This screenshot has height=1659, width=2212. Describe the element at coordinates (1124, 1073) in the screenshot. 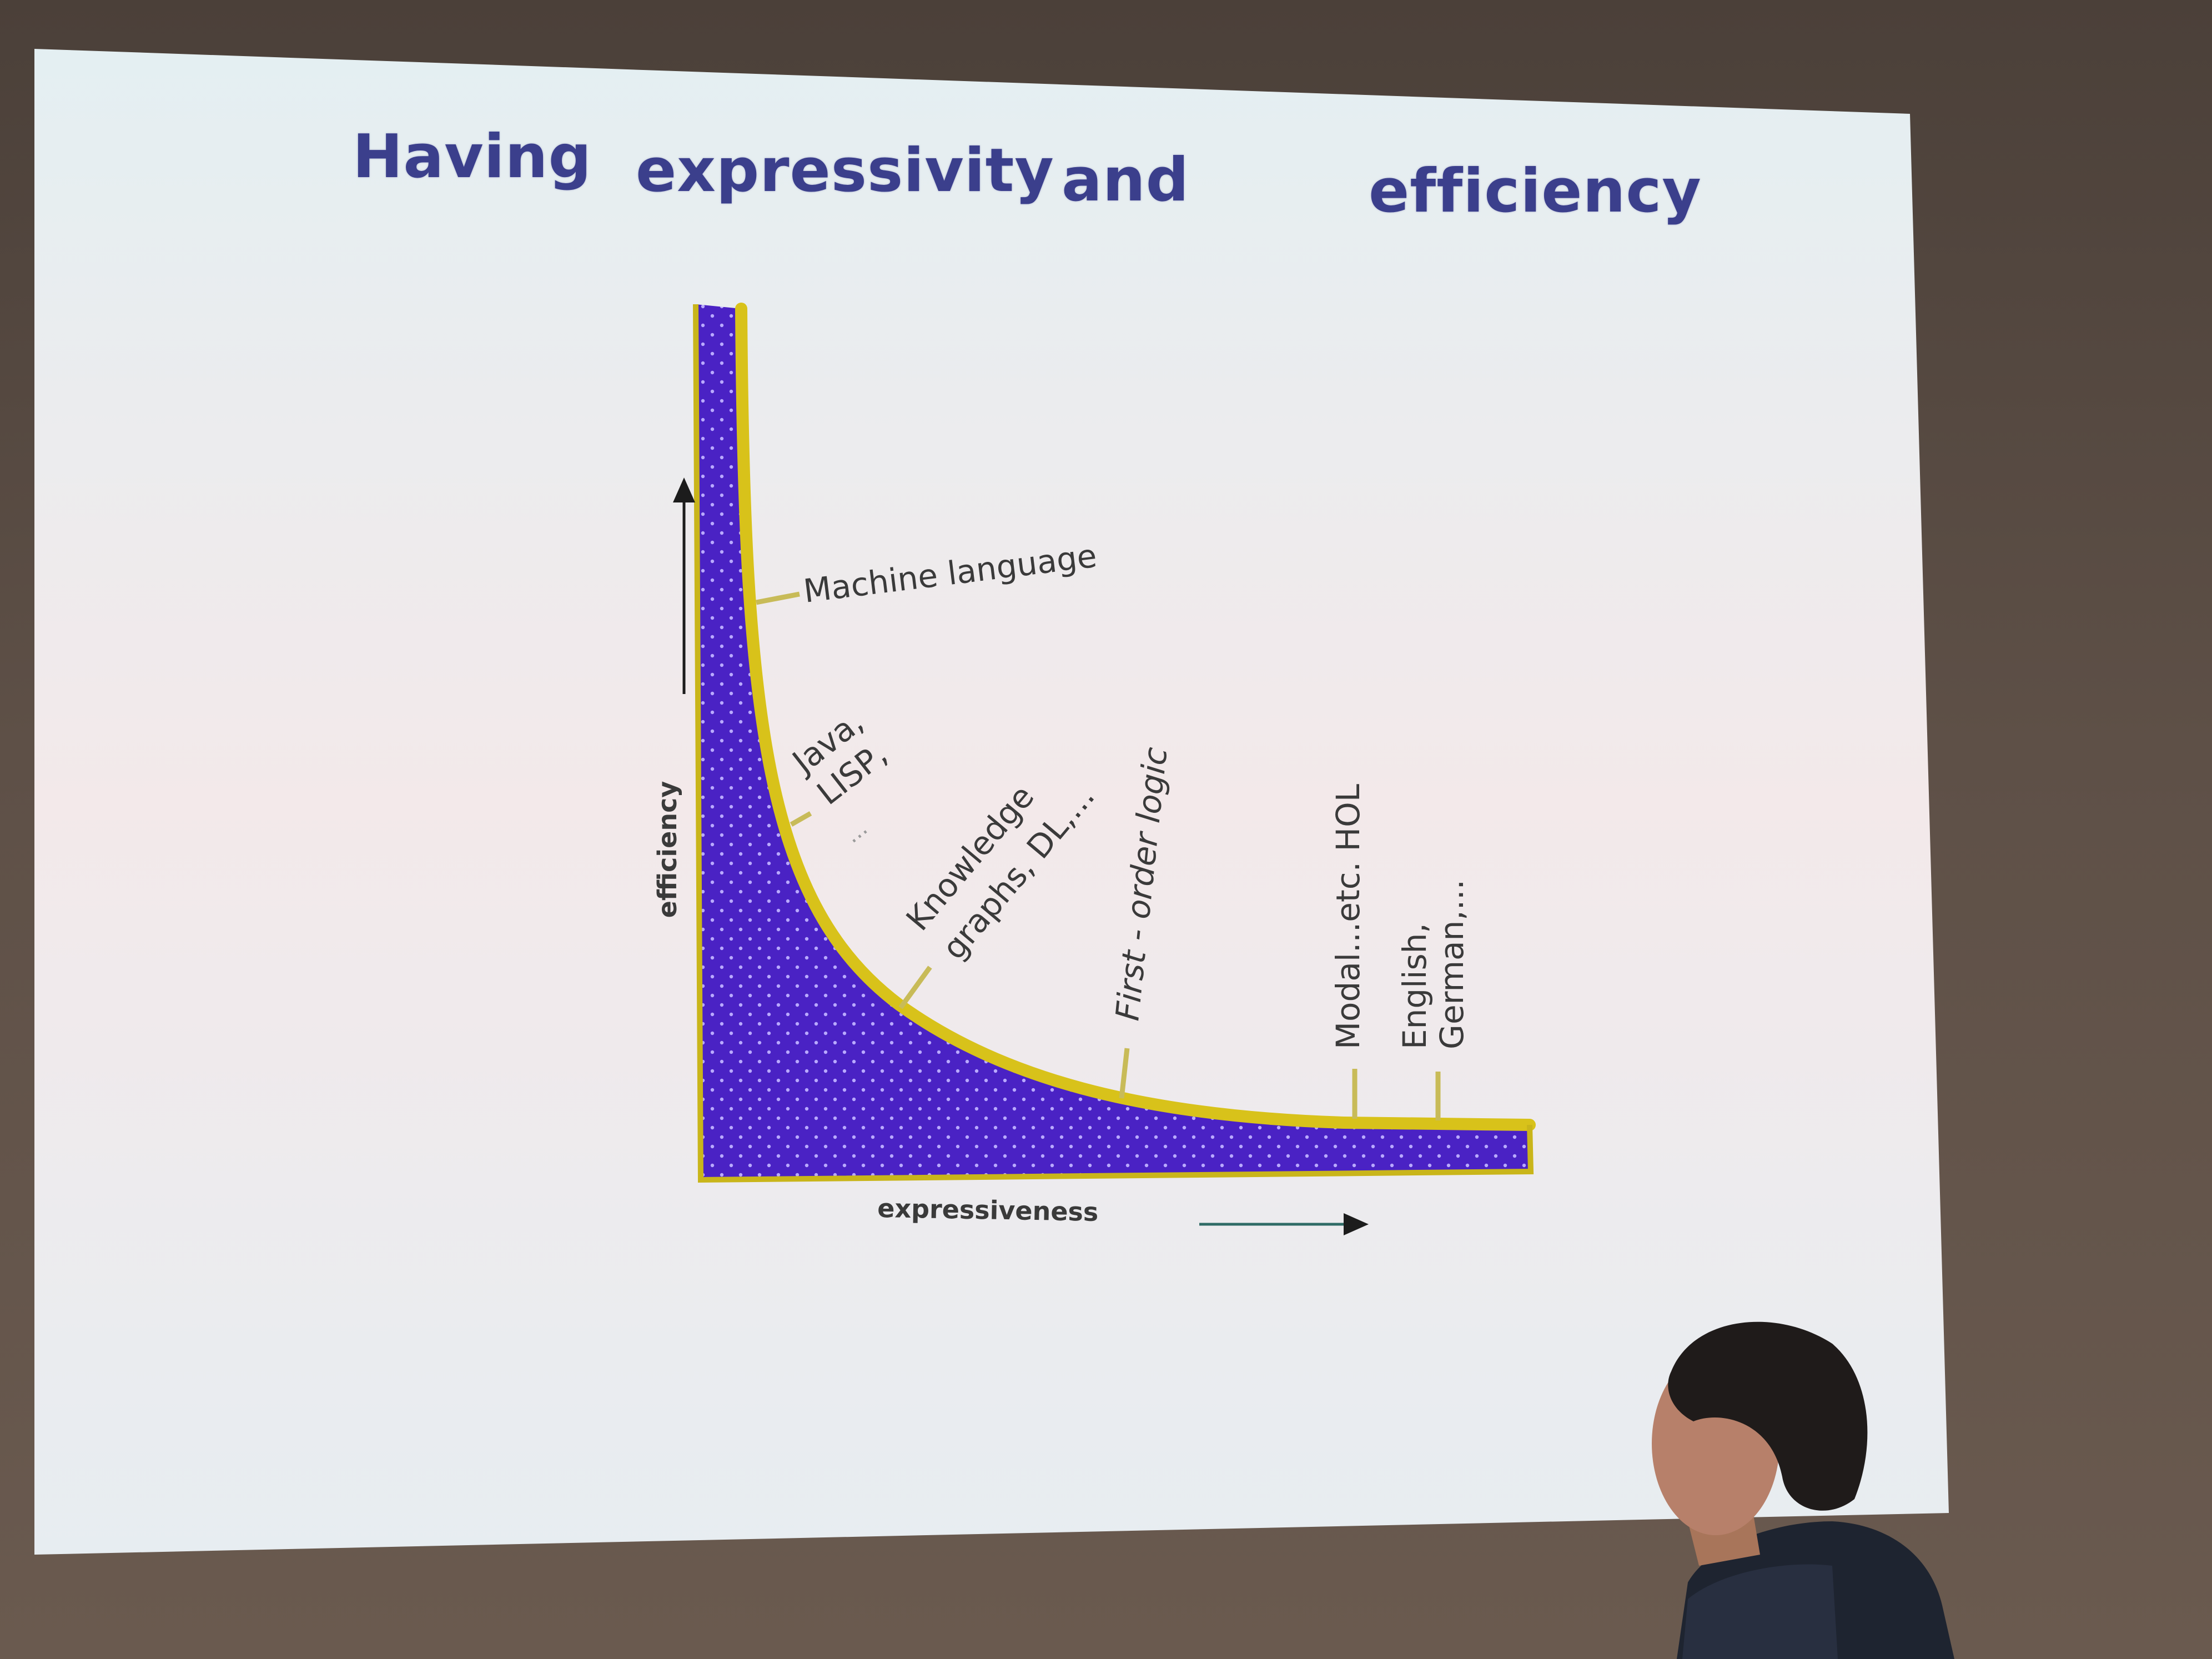

I see `leader-first-order-logic` at that location.